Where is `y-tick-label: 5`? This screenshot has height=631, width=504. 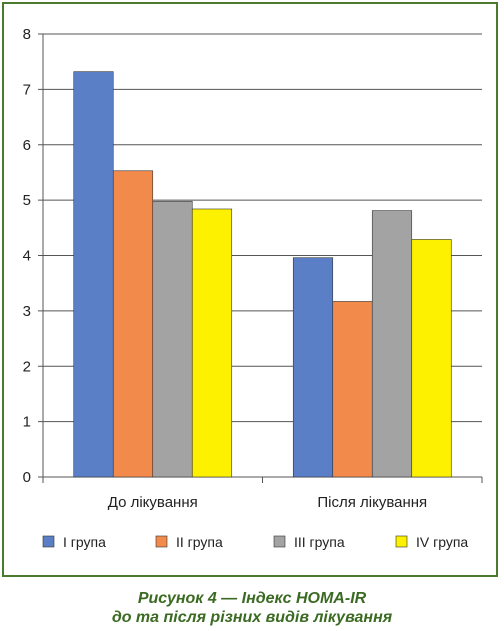
y-tick-label: 5 is located at coordinates (27, 200).